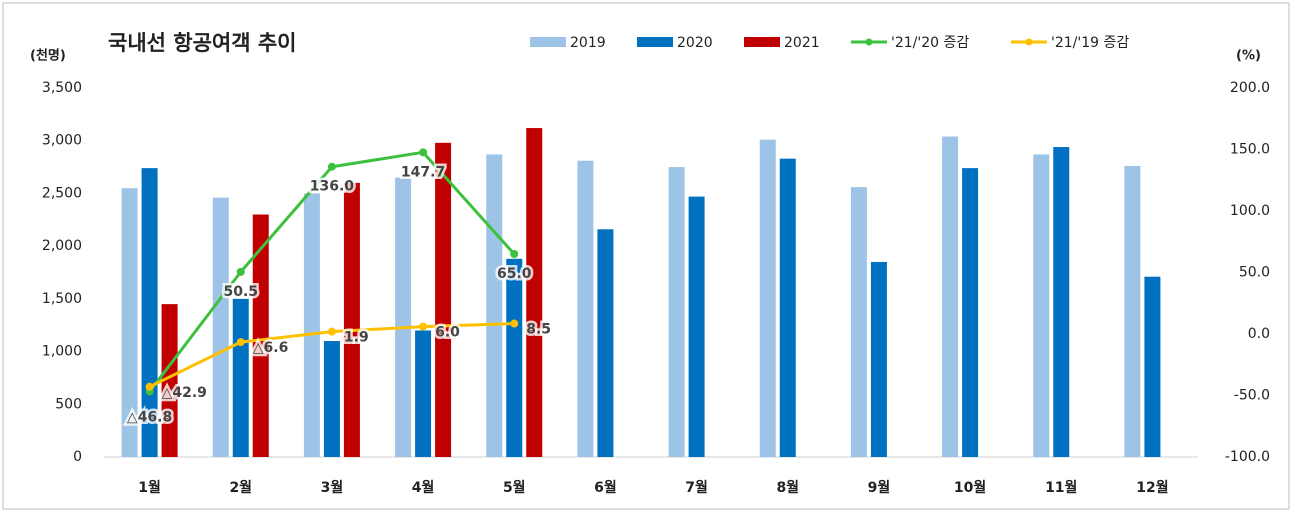 The image size is (1292, 512). What do you see at coordinates (588, 43) in the screenshot?
I see `legend-label: 2019` at bounding box center [588, 43].